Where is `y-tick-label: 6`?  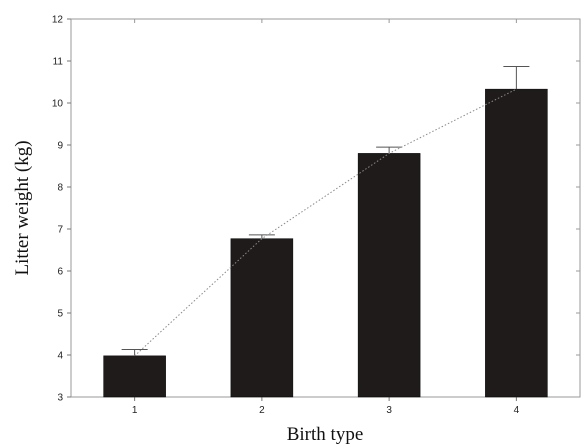
y-tick-label: 6 is located at coordinates (60, 272).